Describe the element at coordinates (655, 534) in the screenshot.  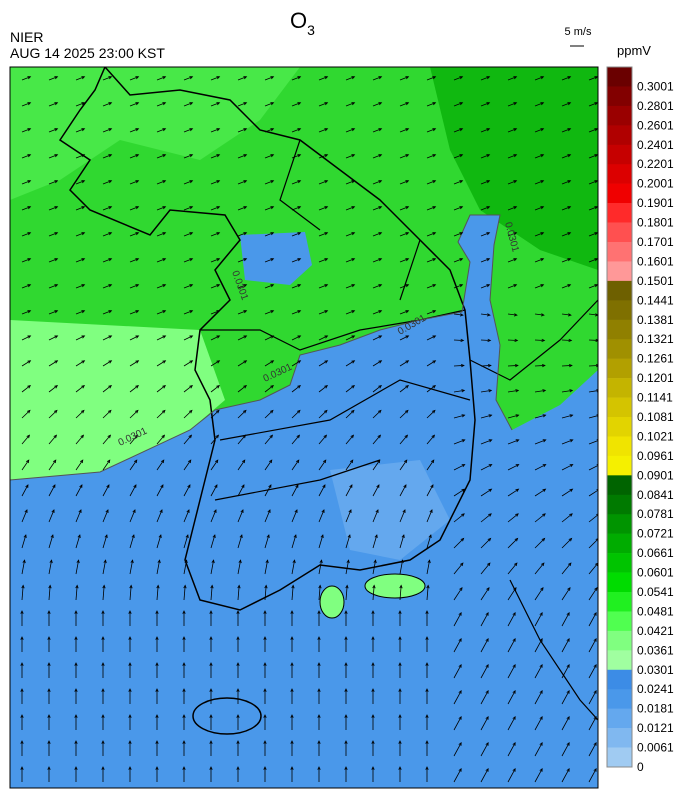
I see `colorbar-label: 0.0721` at that location.